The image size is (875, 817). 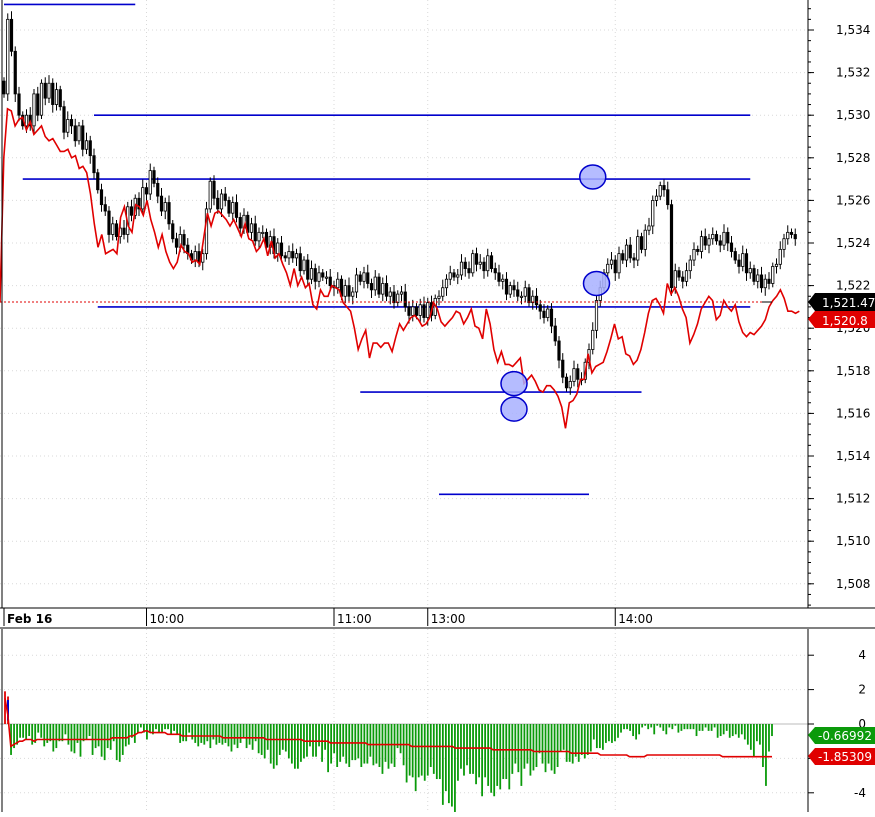 What do you see at coordinates (853, 541) in the screenshot?
I see `price-tick-label: 1,510` at bounding box center [853, 541].